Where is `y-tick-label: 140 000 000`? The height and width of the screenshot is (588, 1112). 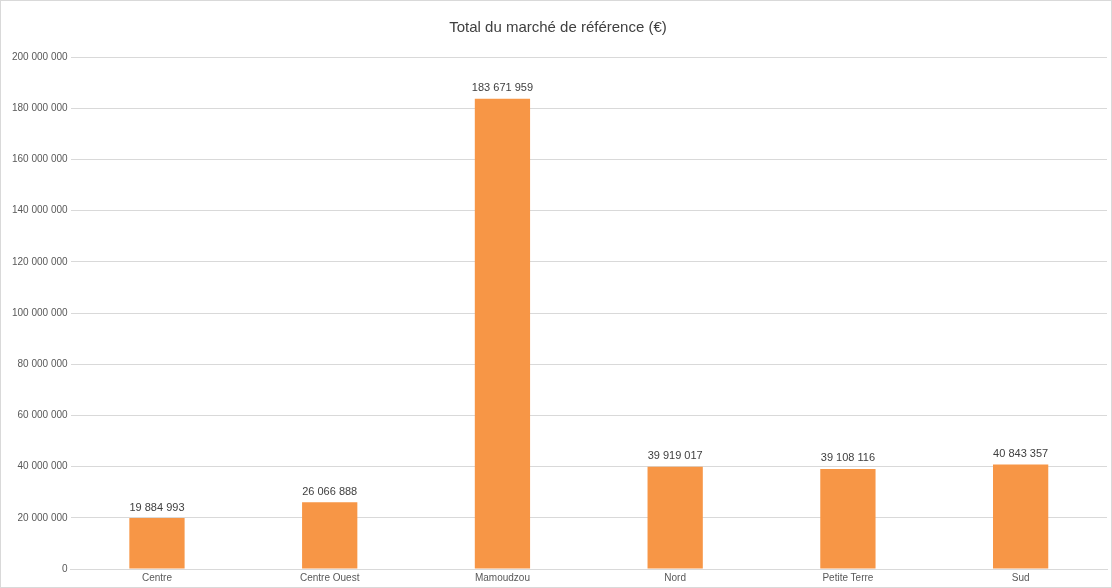
y-tick-label: 140 000 000 is located at coordinates (40, 210).